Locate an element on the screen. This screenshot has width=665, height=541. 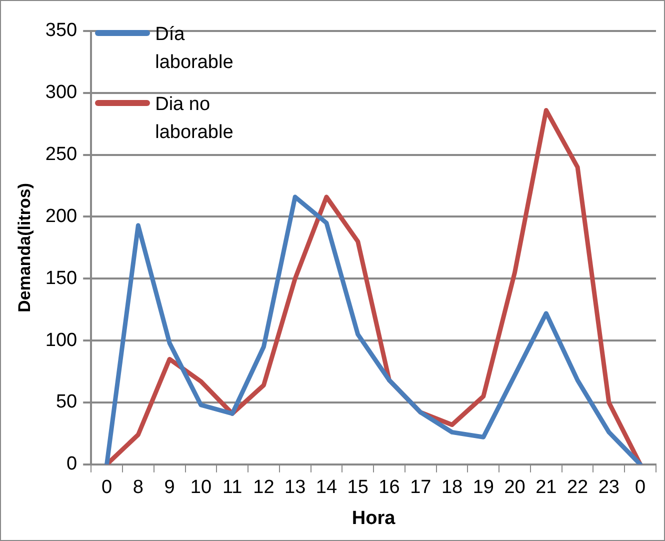
x-tick-label: 10 is located at coordinates (201, 487).